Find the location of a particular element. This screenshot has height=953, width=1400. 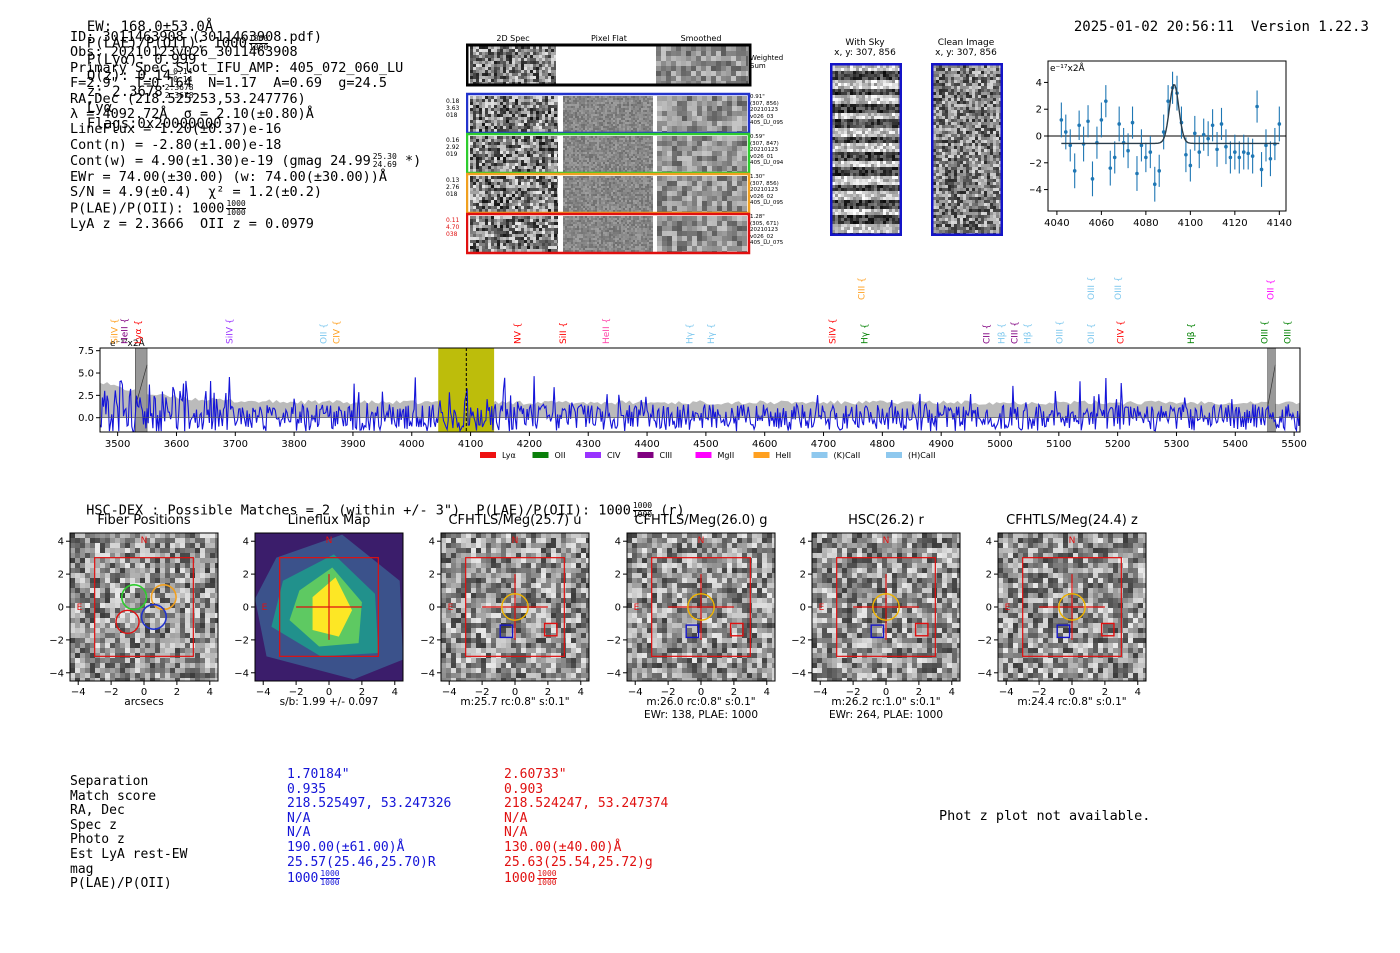

m2-radec: 218.524247, 53.247374 is located at coordinates (586, 804).